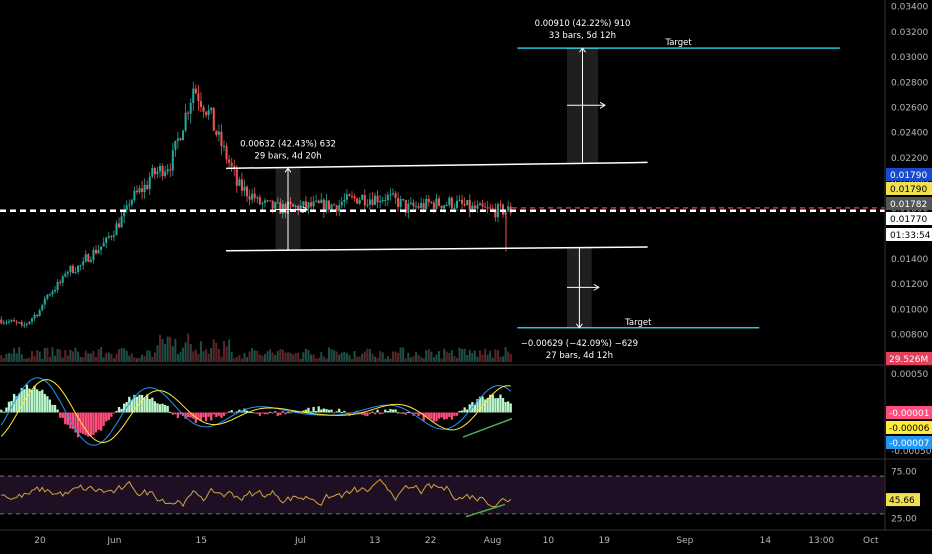  What do you see at coordinates (904, 472) in the screenshot?
I see `rsi-tick-label: 75.00` at bounding box center [904, 472].